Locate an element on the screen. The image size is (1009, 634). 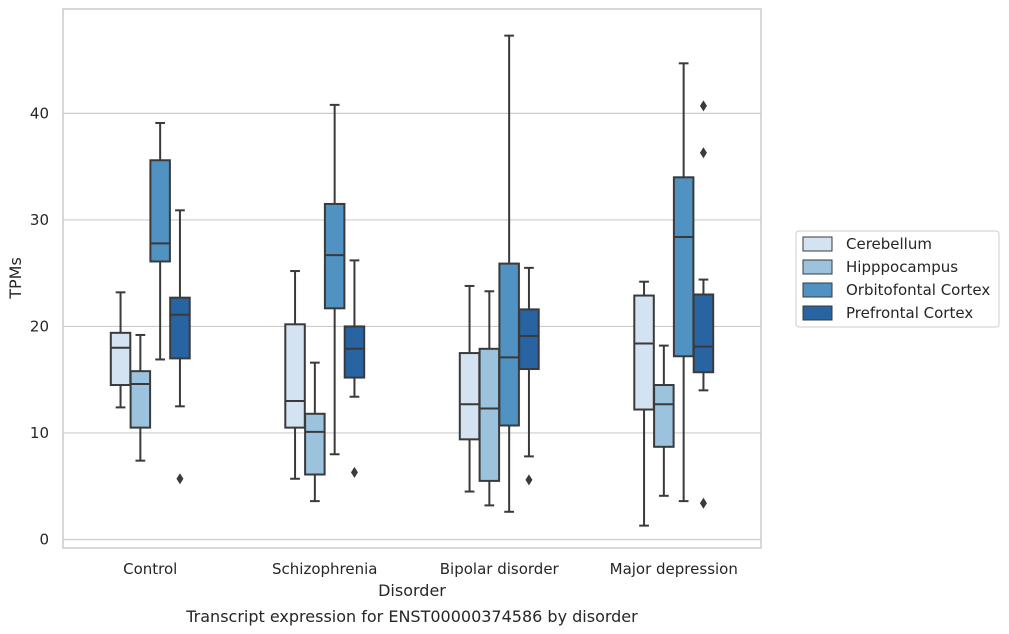
x-tick-label: Bipolar disorder is located at coordinates (500, 569).